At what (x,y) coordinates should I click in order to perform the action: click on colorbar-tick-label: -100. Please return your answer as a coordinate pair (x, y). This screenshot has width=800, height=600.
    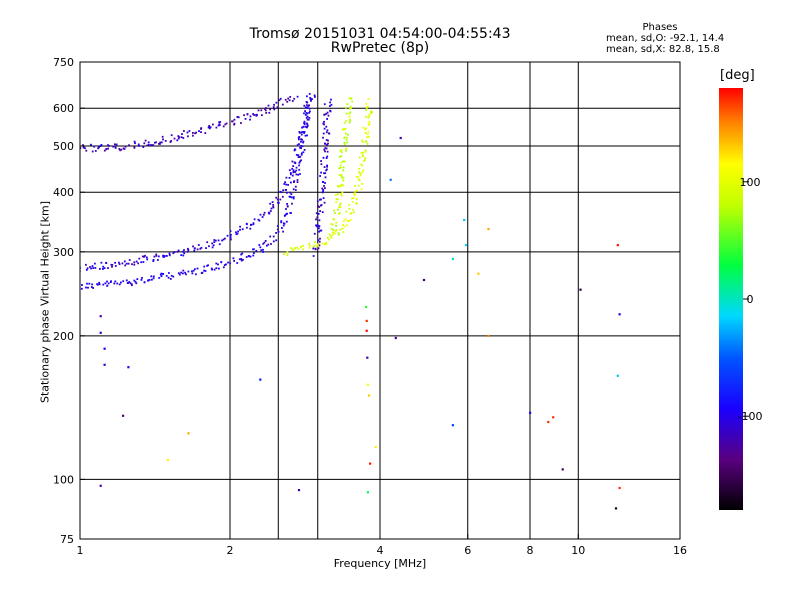
    Looking at the image, I should click on (750, 416).